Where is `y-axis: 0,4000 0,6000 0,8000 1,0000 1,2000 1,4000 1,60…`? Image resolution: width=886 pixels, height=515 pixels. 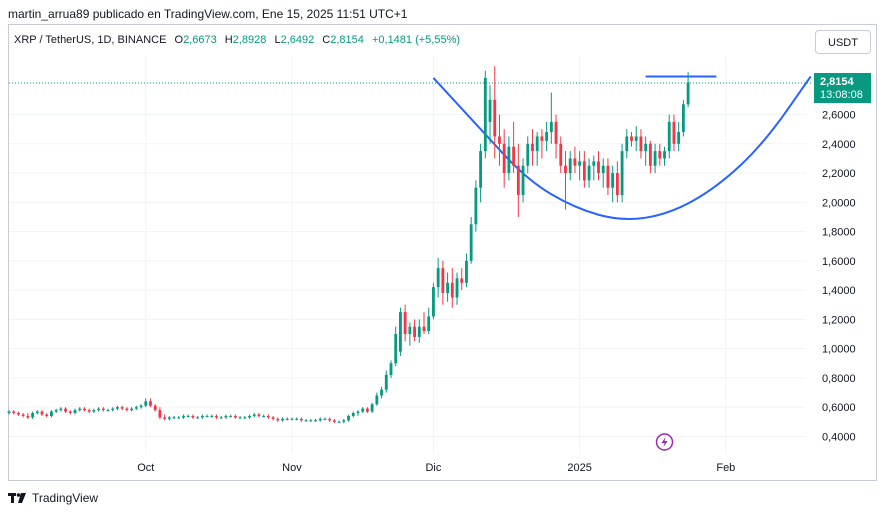
y-axis: 0,4000 0,6000 0,8000 1,0000 1,2000 1,4000 1,60… is located at coordinates (839, 277).